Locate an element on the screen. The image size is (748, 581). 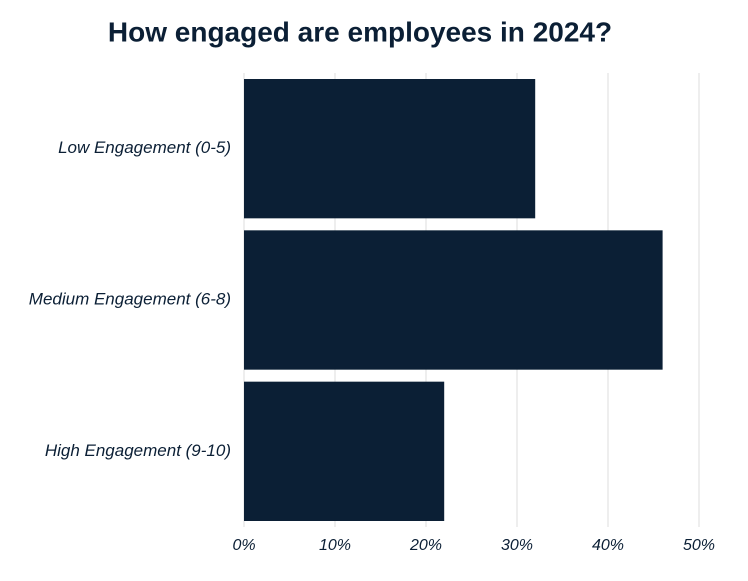
x-tick-label: 0% is located at coordinates (243, 545).